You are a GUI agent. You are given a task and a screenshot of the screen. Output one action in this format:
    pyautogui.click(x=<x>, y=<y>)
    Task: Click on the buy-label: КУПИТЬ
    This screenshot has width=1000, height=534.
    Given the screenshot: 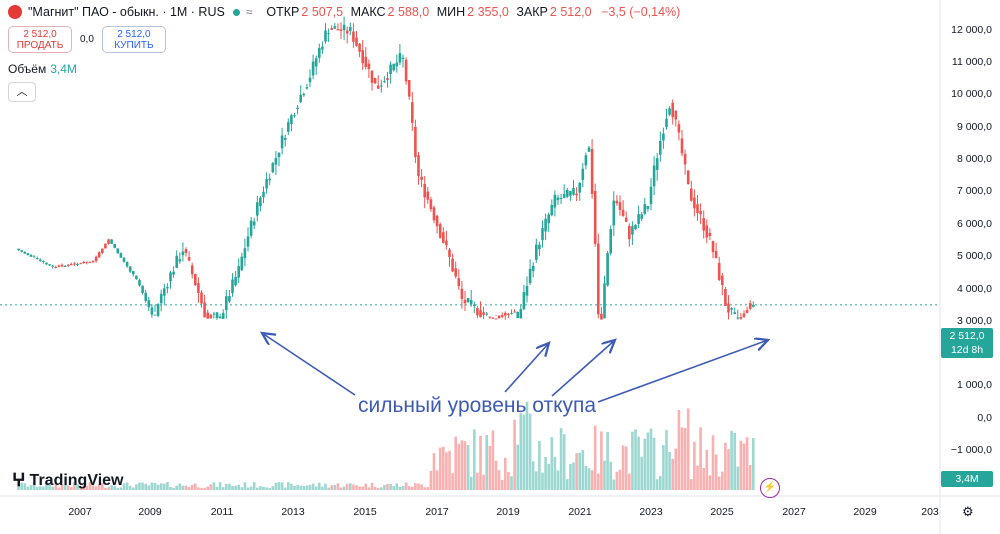 What is the action you would take?
    pyautogui.click(x=134, y=45)
    